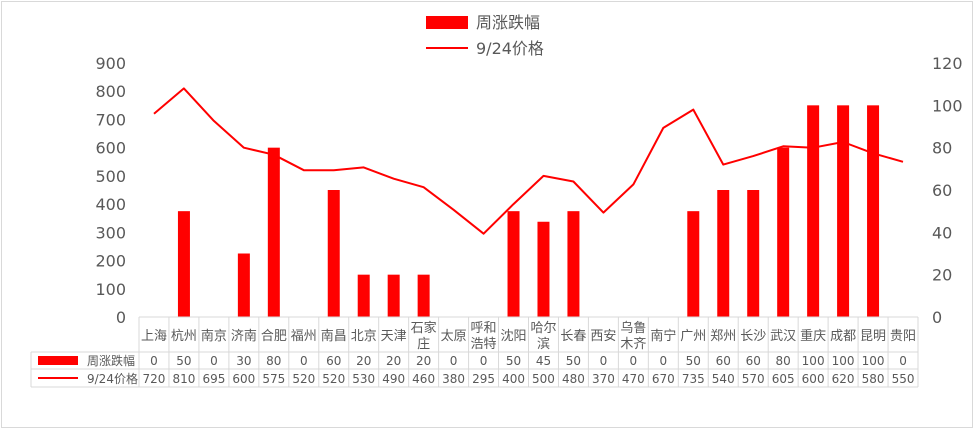 This screenshot has width=974, height=431. What do you see at coordinates (244, 336) in the screenshot?
I see `x-tick-label: 济南` at bounding box center [244, 336].